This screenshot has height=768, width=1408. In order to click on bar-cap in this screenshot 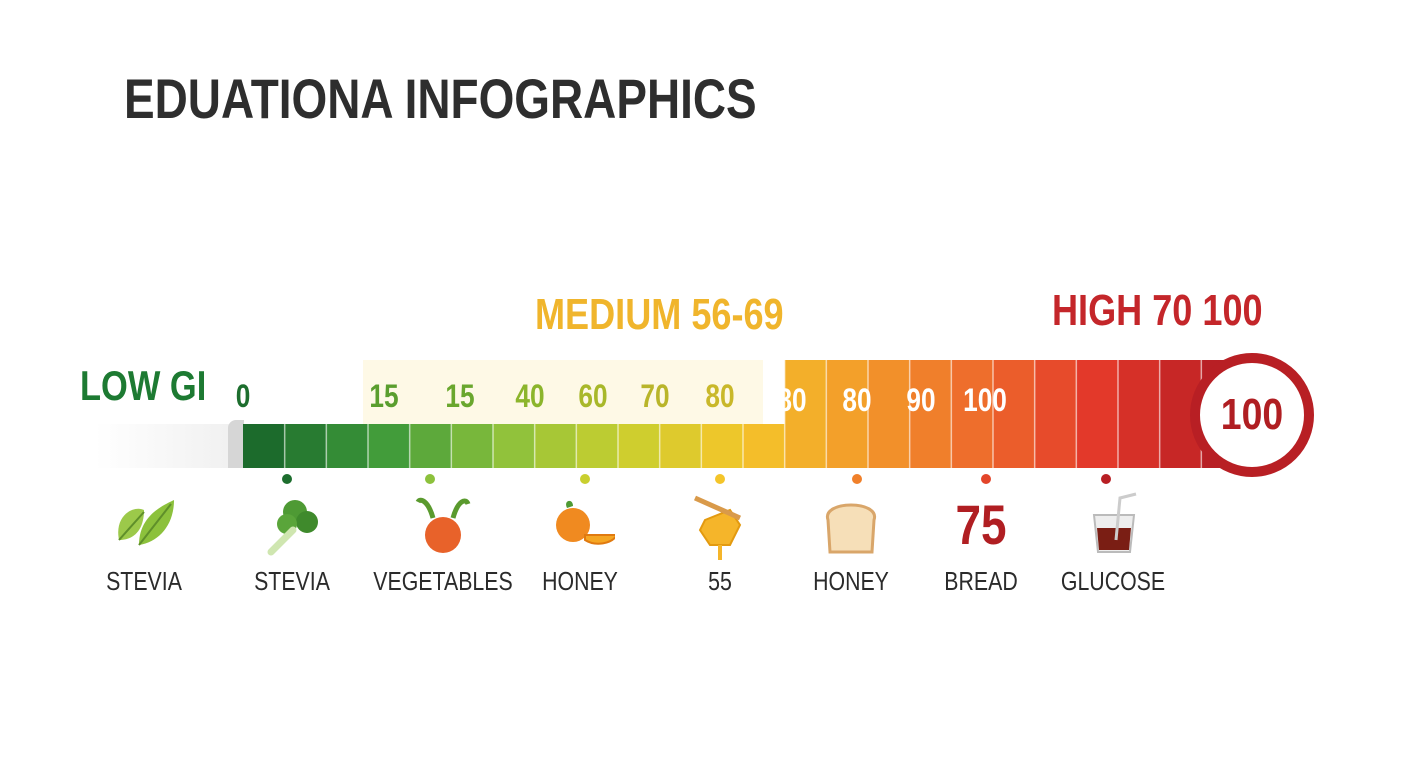, I will do `click(236, 444)`.